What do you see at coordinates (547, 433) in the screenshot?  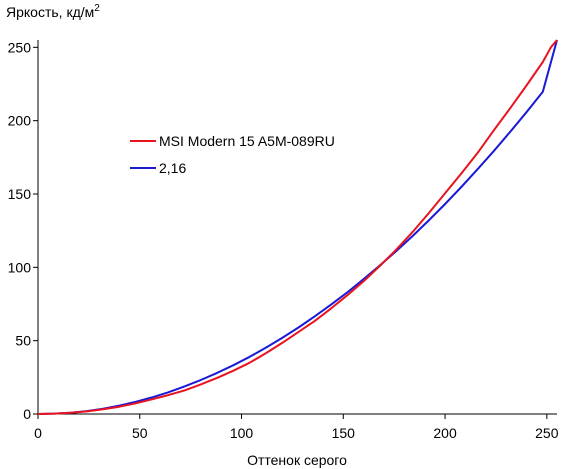 I see `x-tick-label: 250` at bounding box center [547, 433].